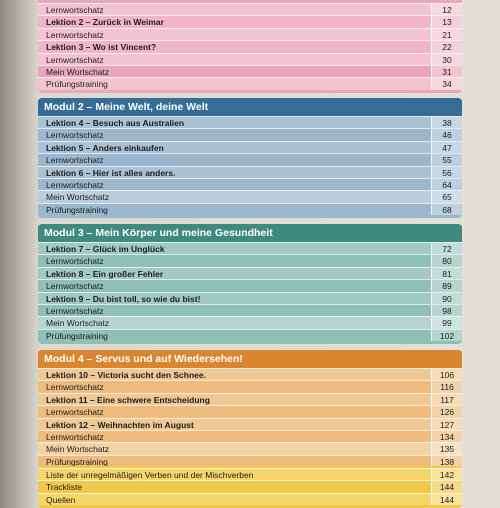 This screenshot has height=508, width=500. Describe the element at coordinates (250, 71) in the screenshot. I see `toc-row: Mein Wortschatz 31` at that location.